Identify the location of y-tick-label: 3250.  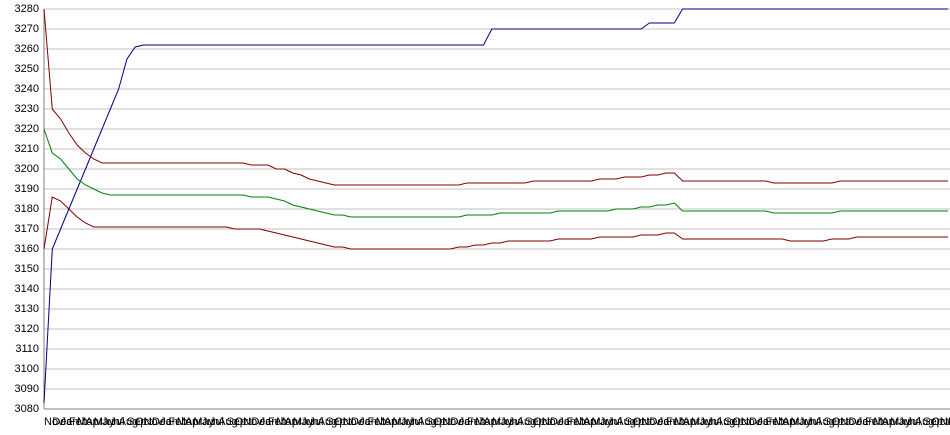
(27, 69).